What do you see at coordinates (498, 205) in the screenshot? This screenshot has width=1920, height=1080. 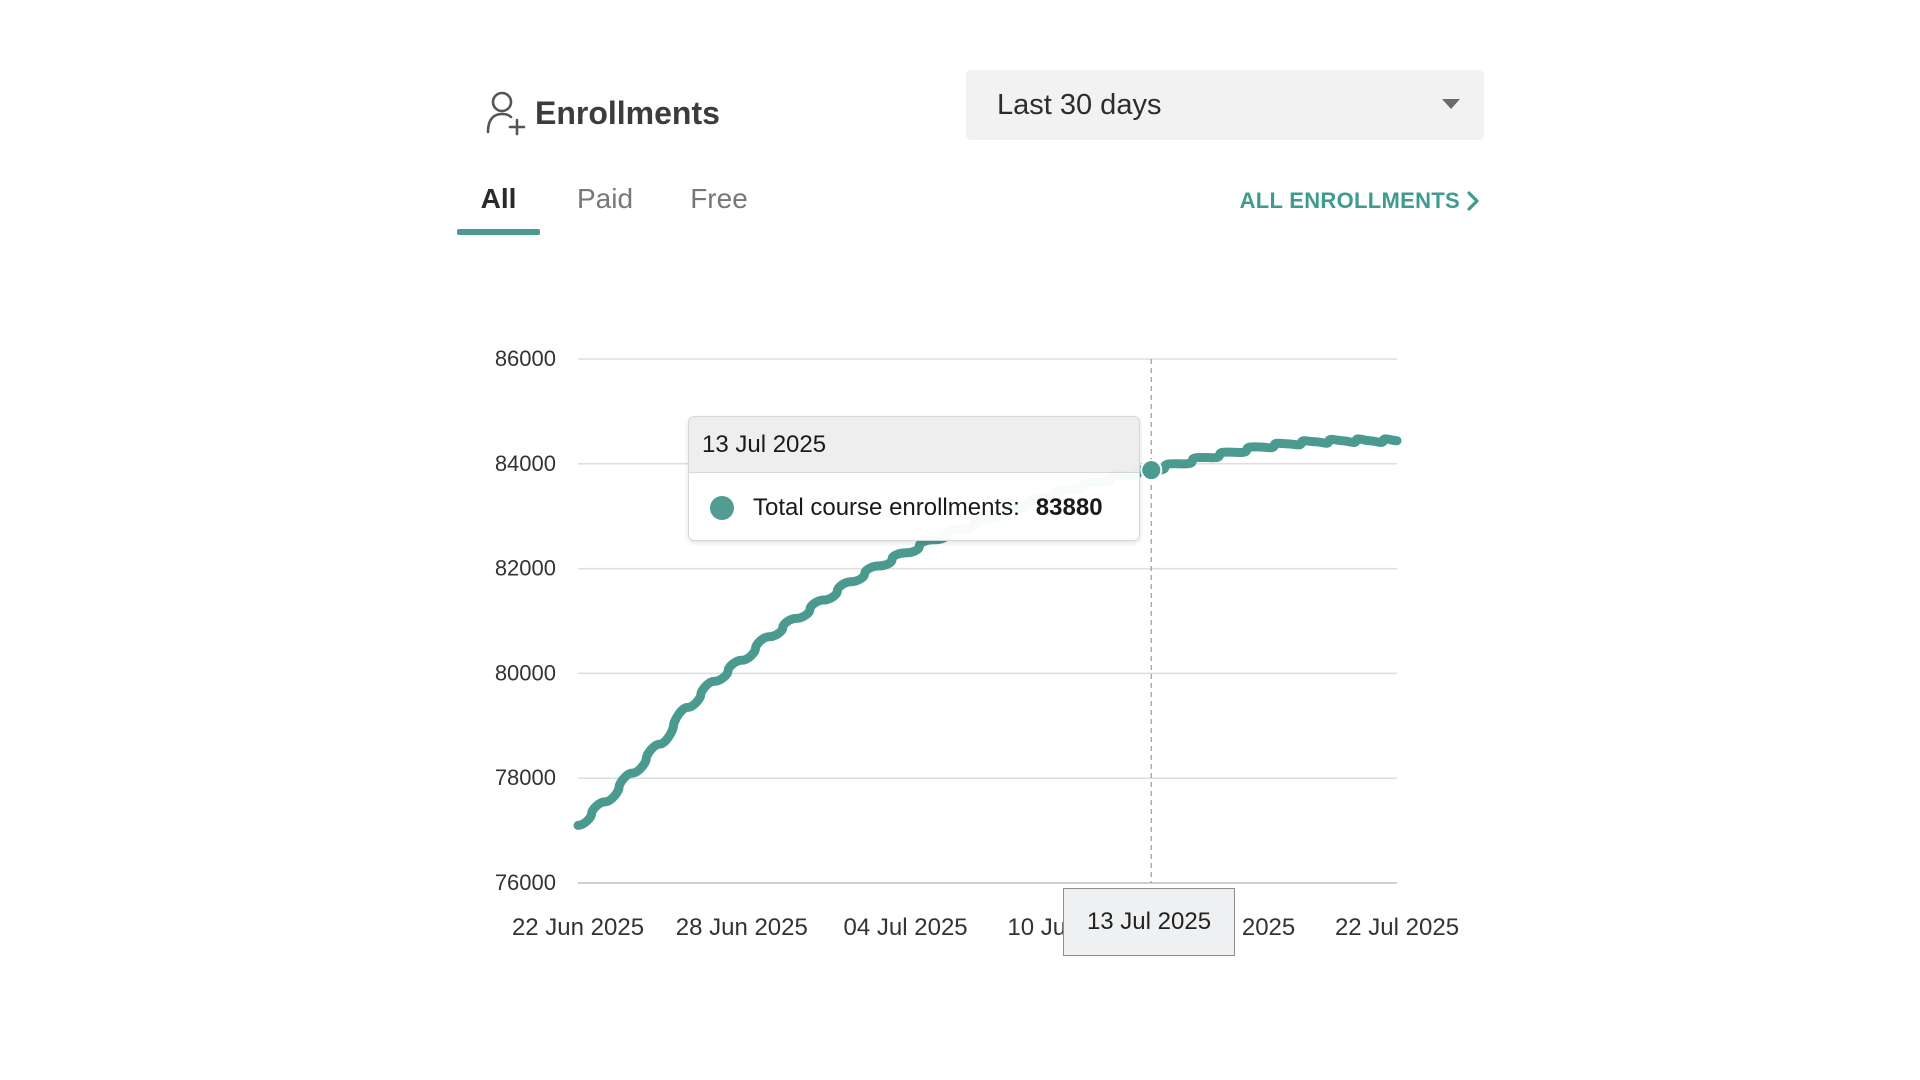 I see `tab-all: All` at bounding box center [498, 205].